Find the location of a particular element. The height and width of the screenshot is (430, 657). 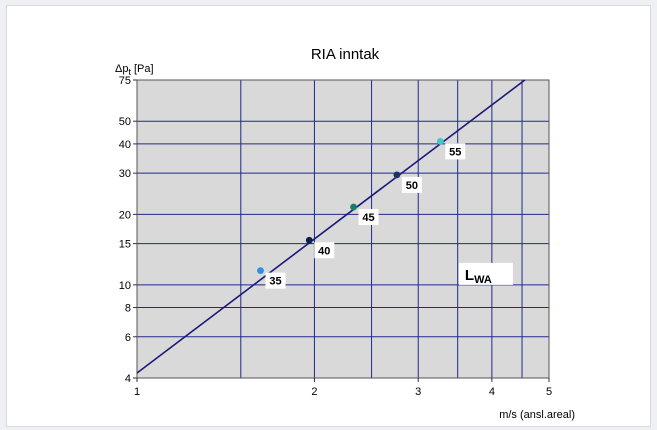

annotation-box is located at coordinates (485, 273).